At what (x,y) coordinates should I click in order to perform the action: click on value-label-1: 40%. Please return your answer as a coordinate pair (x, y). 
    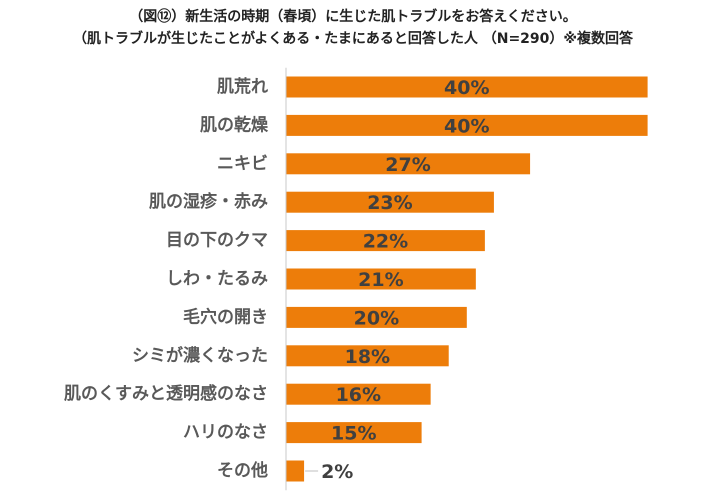
    Looking at the image, I should click on (466, 88).